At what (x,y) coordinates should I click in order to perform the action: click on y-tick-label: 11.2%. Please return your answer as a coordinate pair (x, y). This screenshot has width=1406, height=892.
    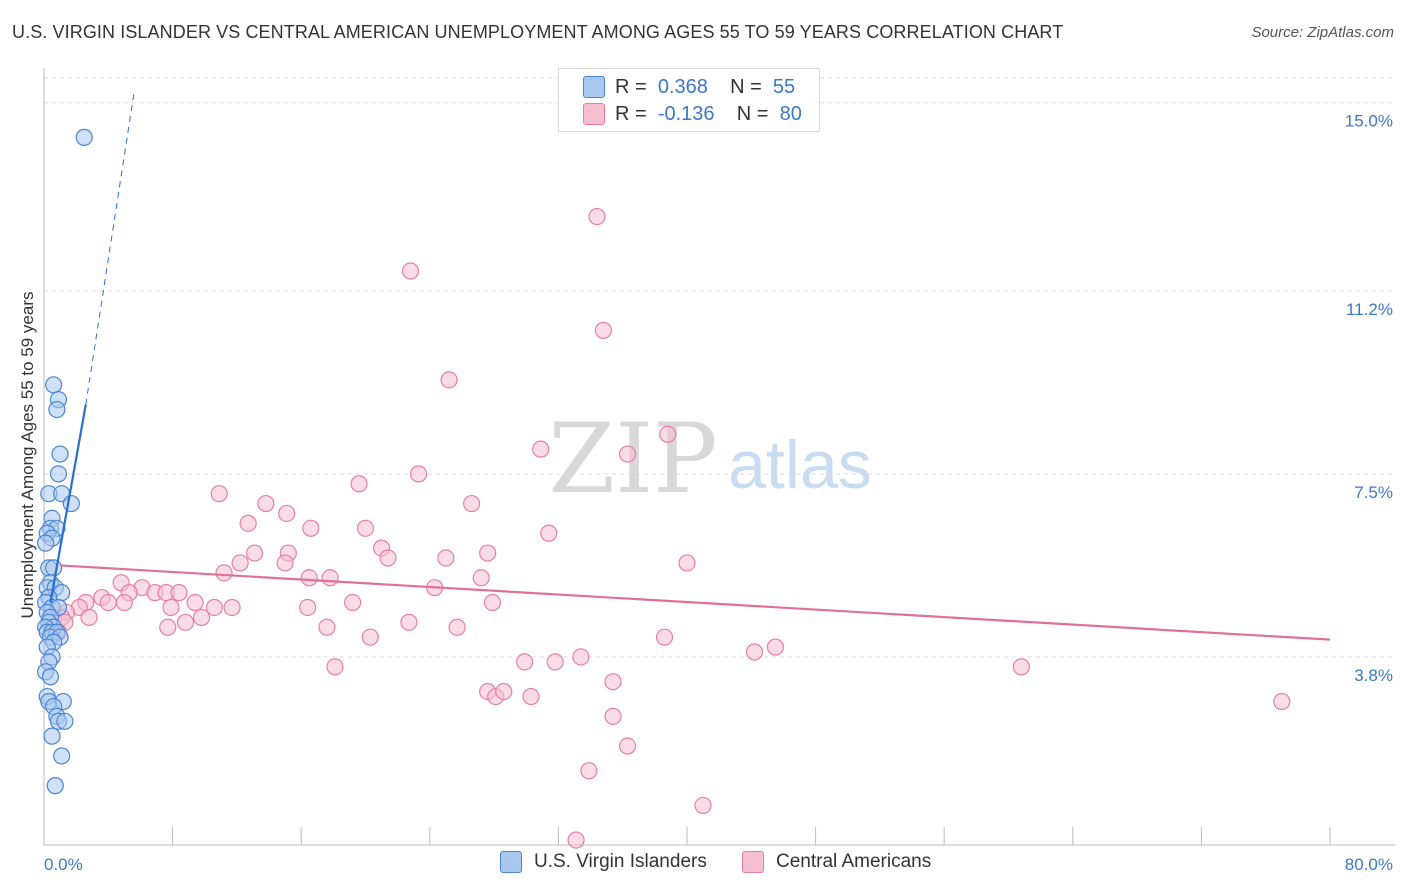
    Looking at the image, I should click on (1369, 309).